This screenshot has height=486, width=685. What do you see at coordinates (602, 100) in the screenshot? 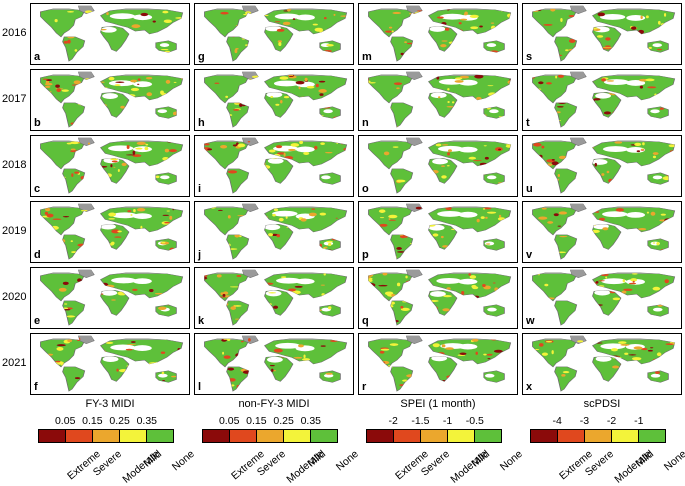
I see `map-panel: t` at bounding box center [602, 100].